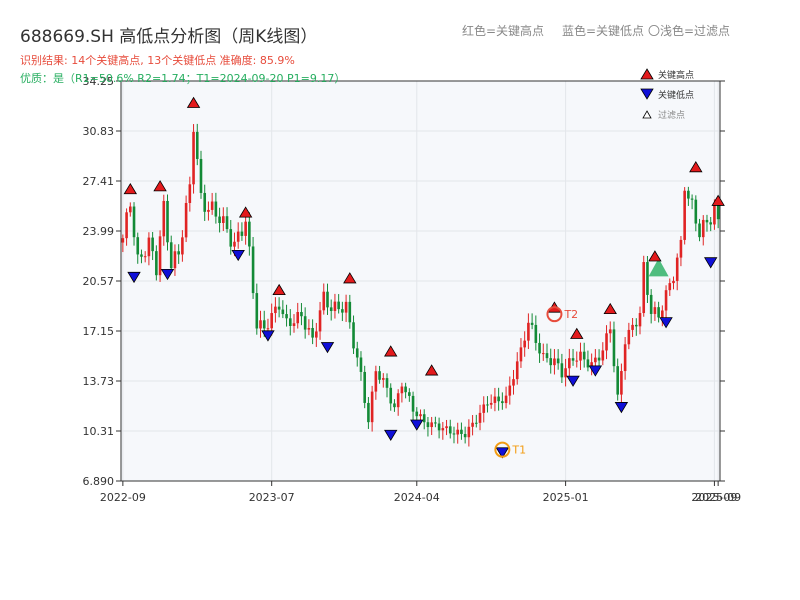 Image resolution: width=800 pixels, height=600 pixels. What do you see at coordinates (99, 181) in the screenshot?
I see `y-tick-label: 27.41` at bounding box center [99, 181].